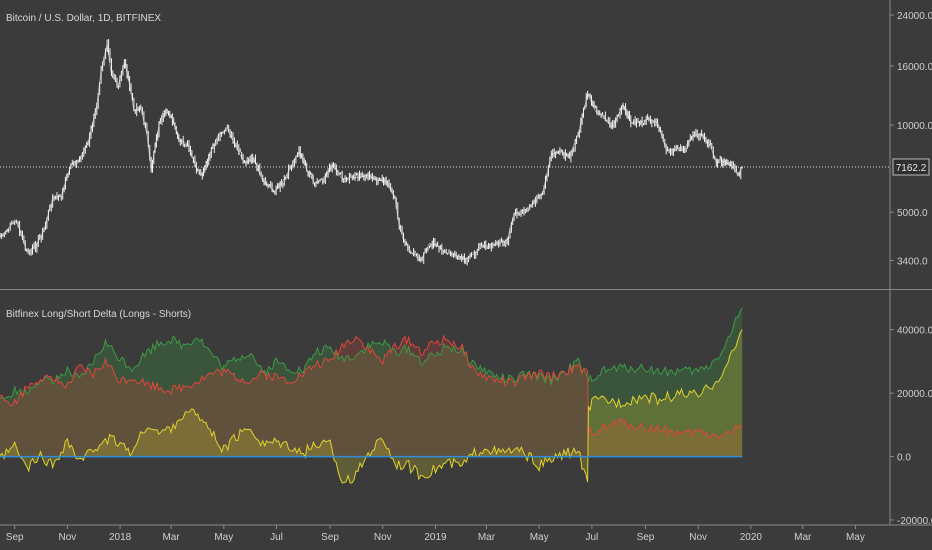  Describe the element at coordinates (120, 537) in the screenshot. I see `time-tick-label: 2018` at that location.